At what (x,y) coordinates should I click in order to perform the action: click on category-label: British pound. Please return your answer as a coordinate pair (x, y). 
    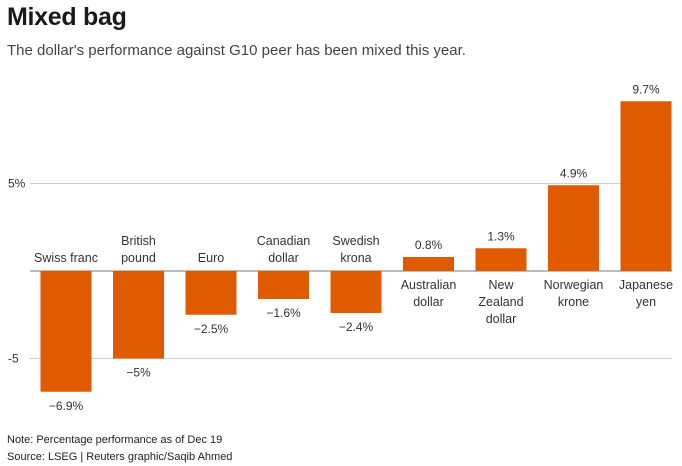
    Looking at the image, I should click on (138, 249).